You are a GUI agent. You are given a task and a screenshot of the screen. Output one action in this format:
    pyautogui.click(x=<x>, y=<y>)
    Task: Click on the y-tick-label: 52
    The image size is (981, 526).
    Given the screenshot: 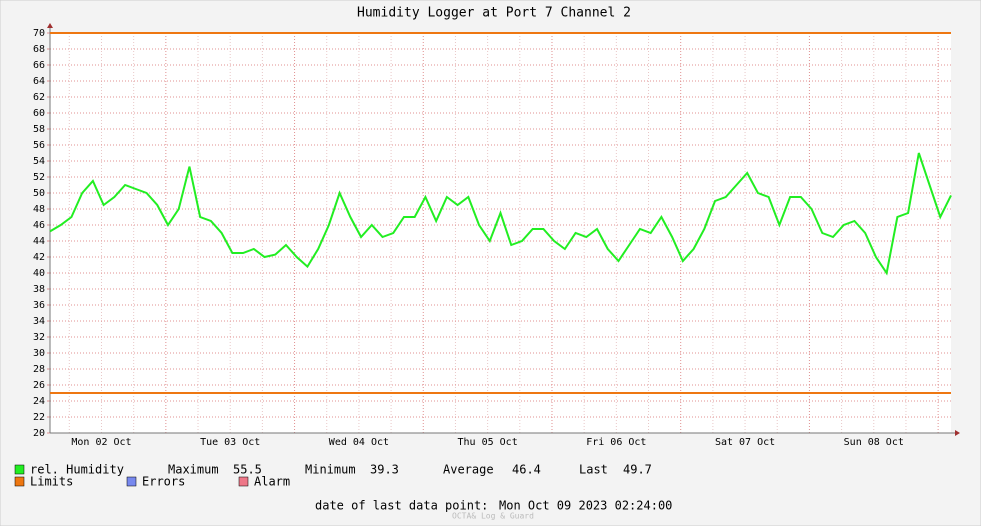 What is the action you would take?
    pyautogui.click(x=39, y=177)
    